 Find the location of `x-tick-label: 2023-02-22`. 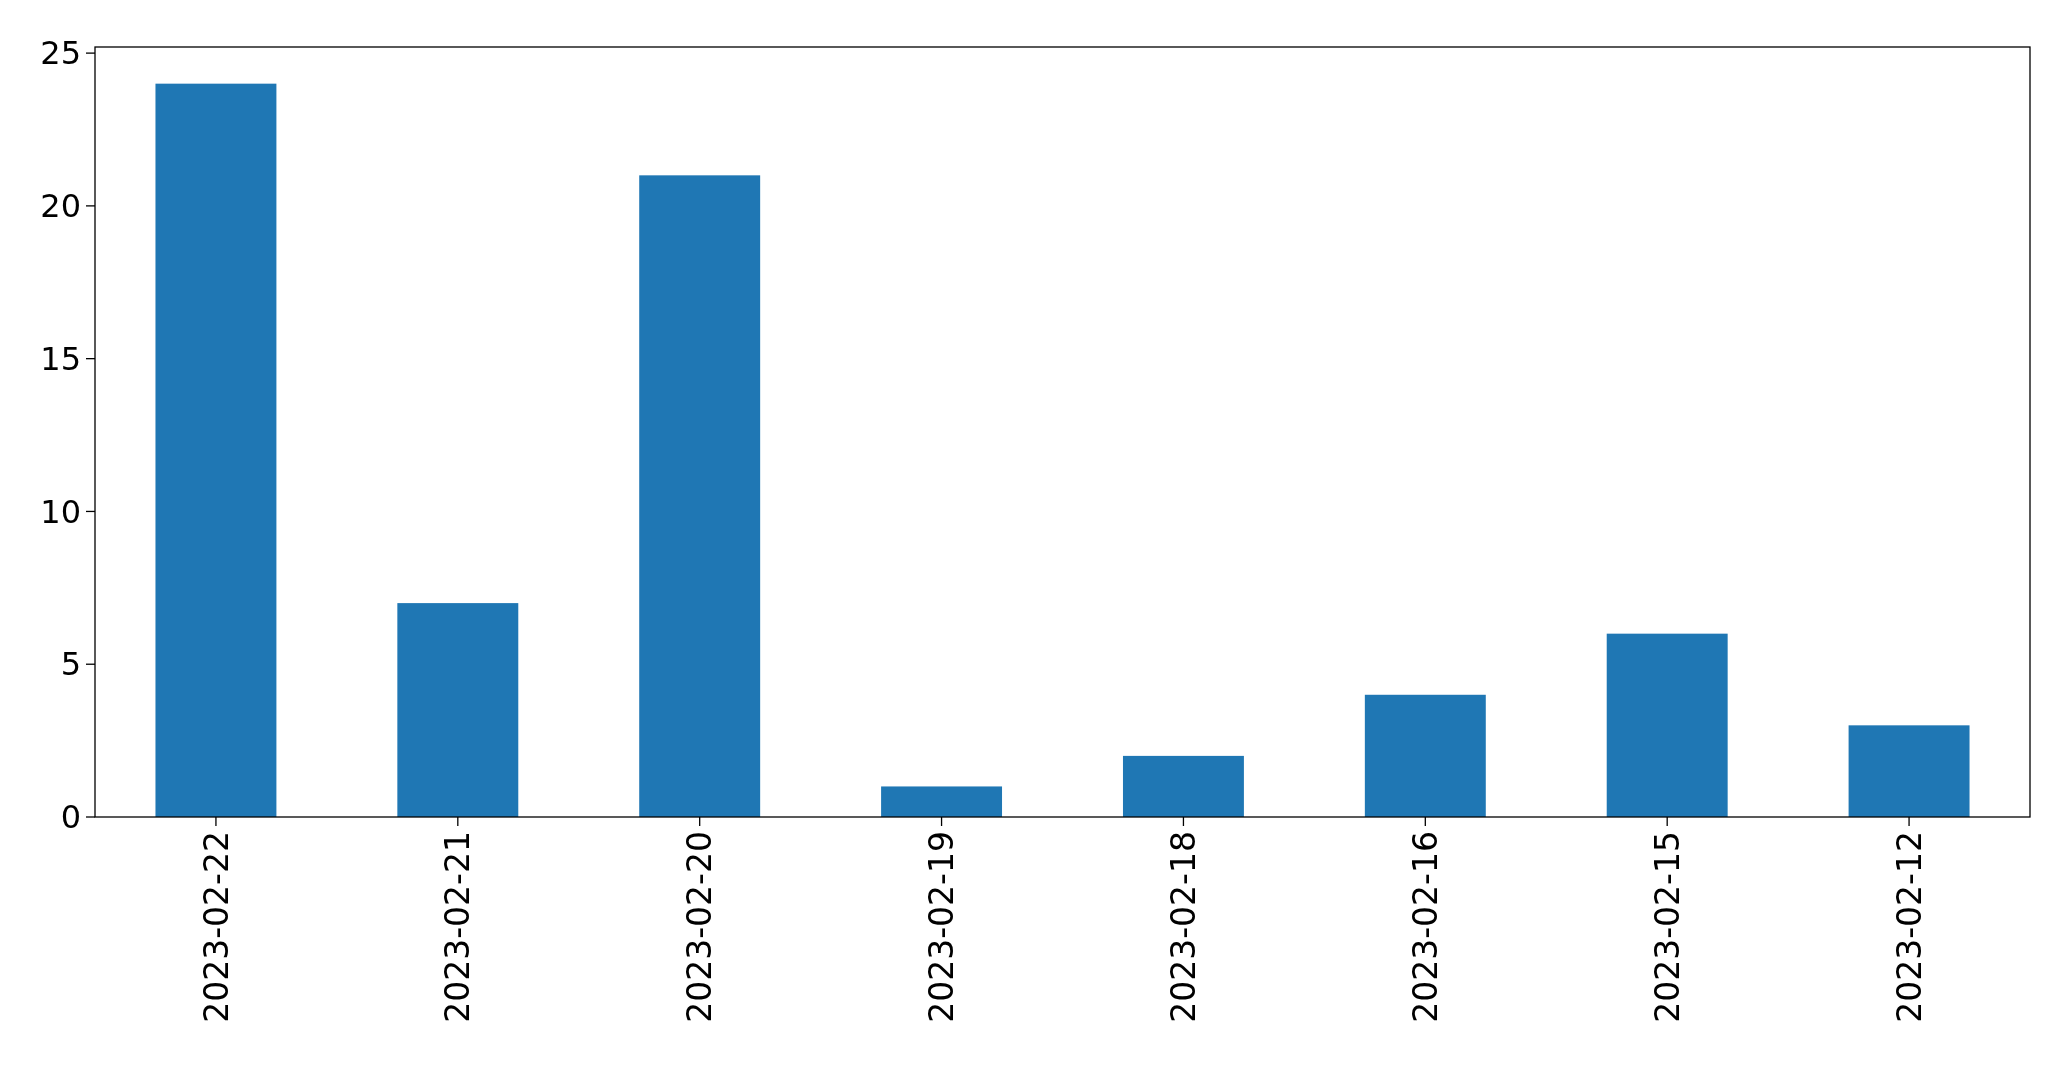

x-tick-label: 2023-02-22 is located at coordinates (216, 927).